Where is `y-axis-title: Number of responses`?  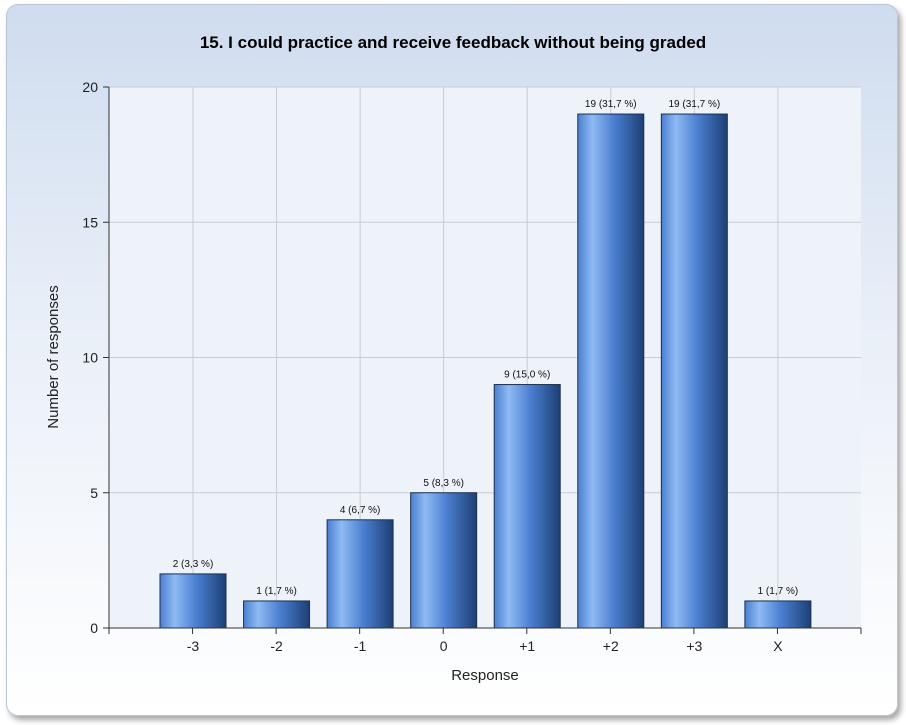 y-axis-title: Number of responses is located at coordinates (53, 356).